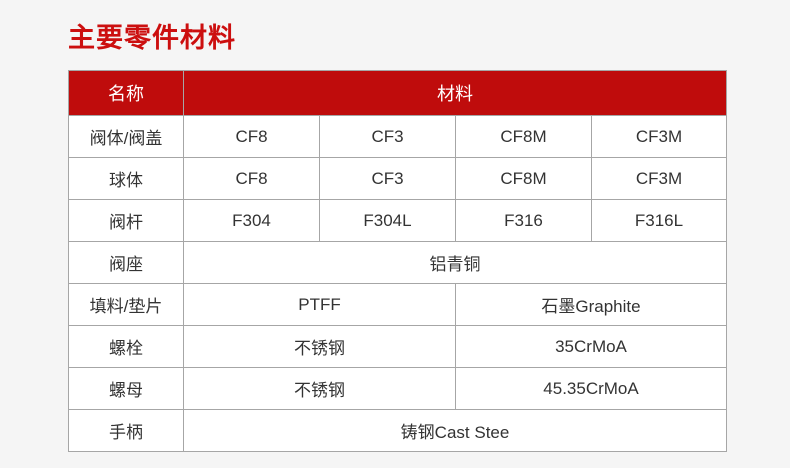 The width and height of the screenshot is (790, 468). I want to click on table-row: 螺栓 不锈钢 35CrMoA, so click(397, 346).